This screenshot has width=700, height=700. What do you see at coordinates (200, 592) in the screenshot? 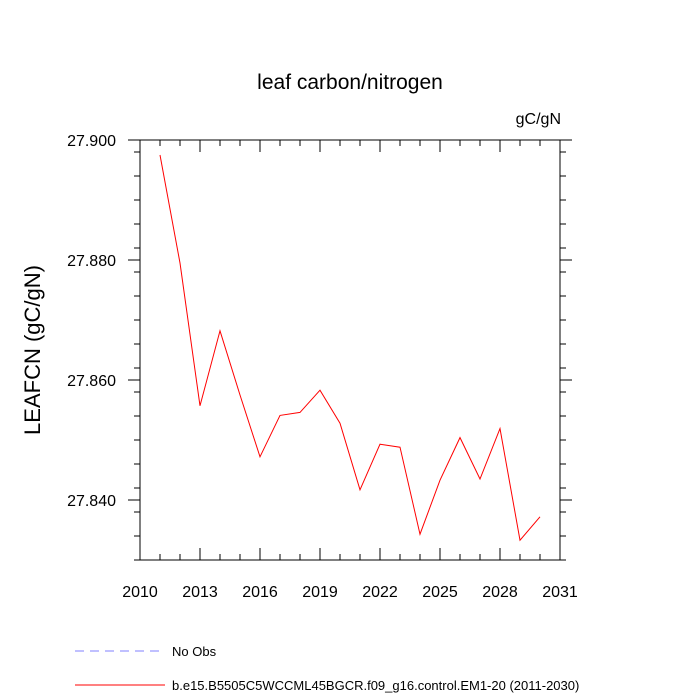
I see `x-tick-label: 2013` at bounding box center [200, 592].